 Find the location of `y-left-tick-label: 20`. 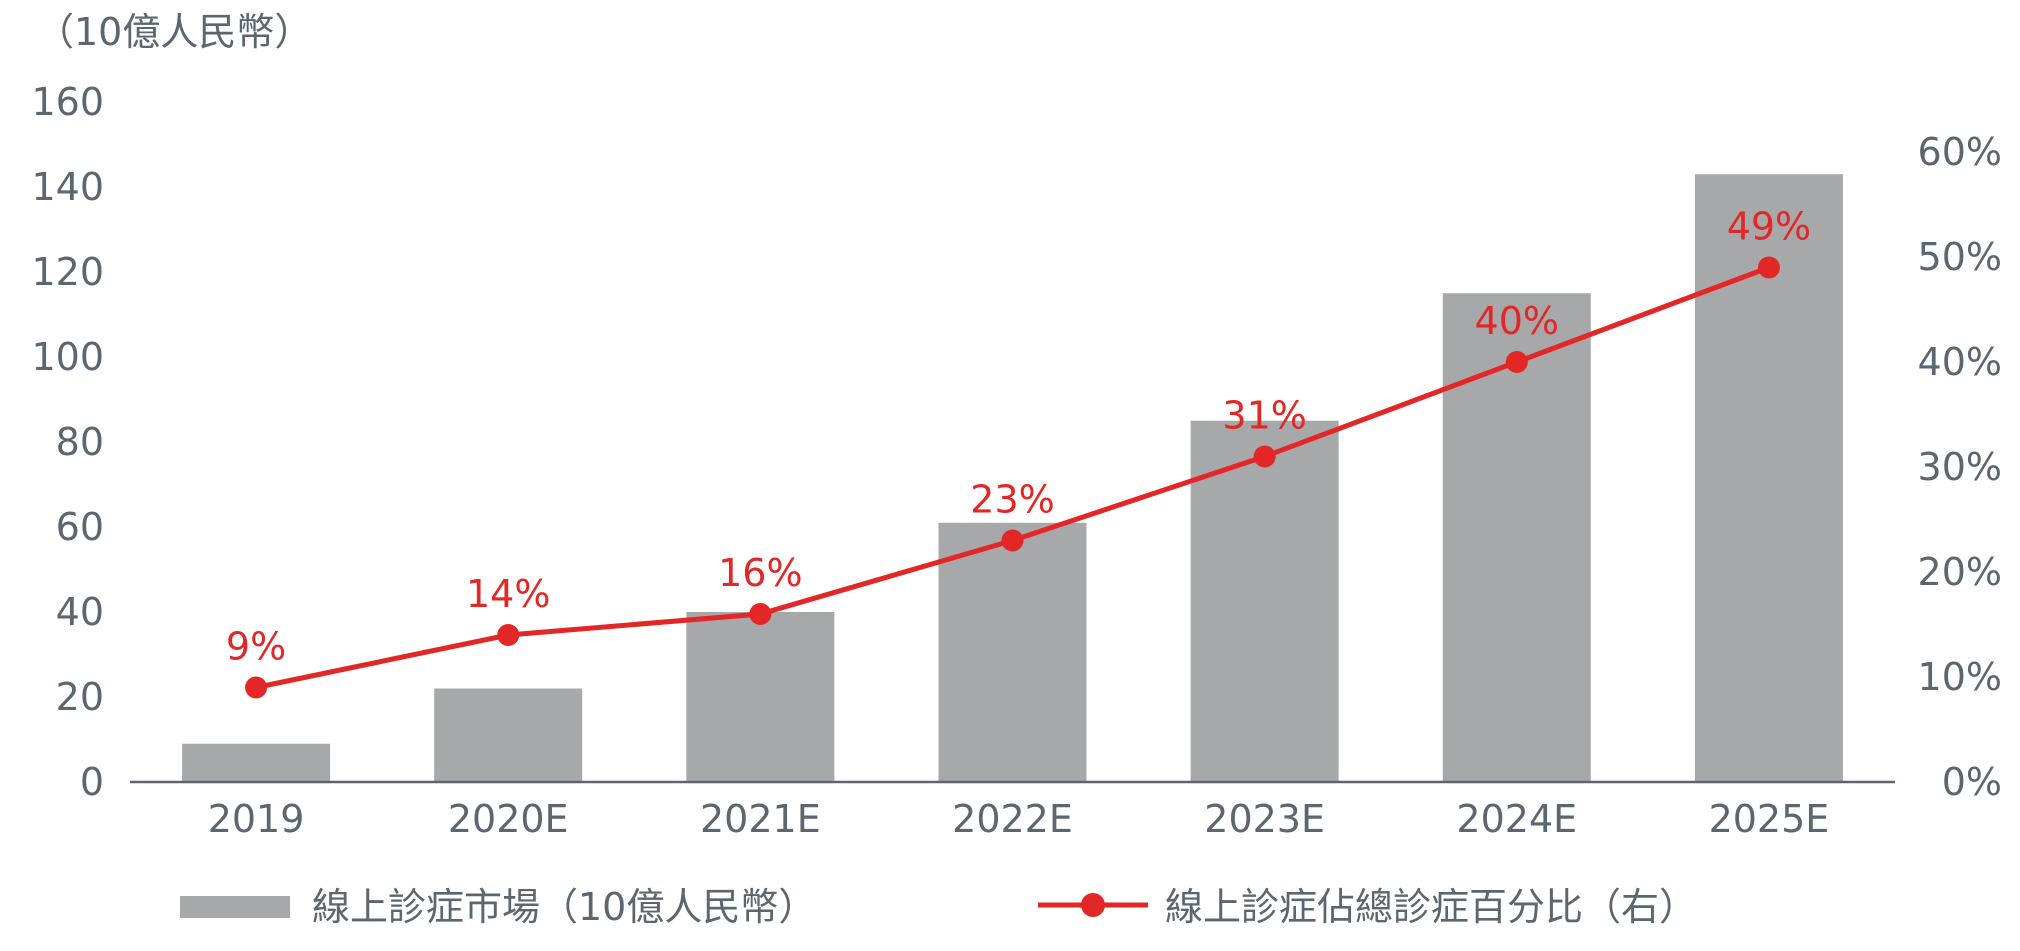

y-left-tick-label: 20 is located at coordinates (80, 697).